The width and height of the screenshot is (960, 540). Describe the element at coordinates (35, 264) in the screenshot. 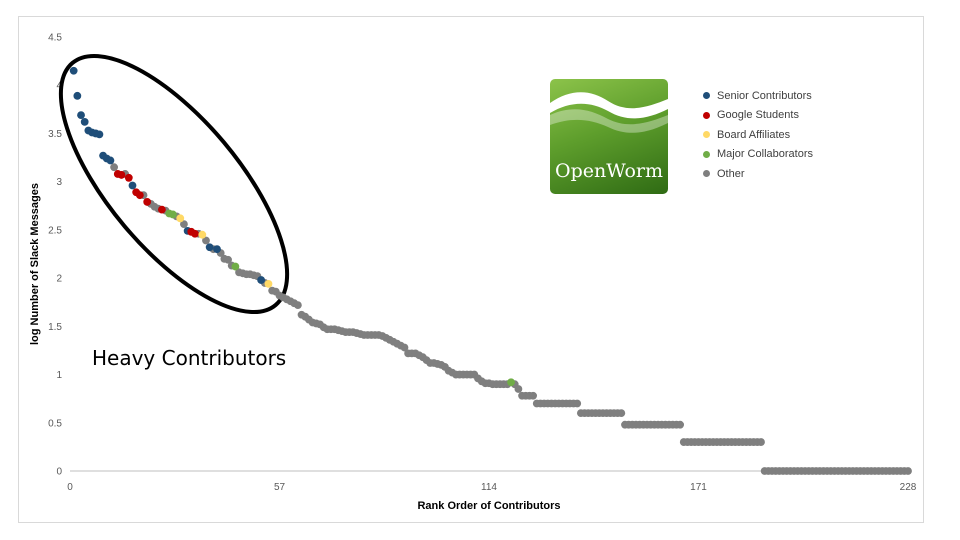

I see `y-axis-title: log Number of Slack Messages` at that location.